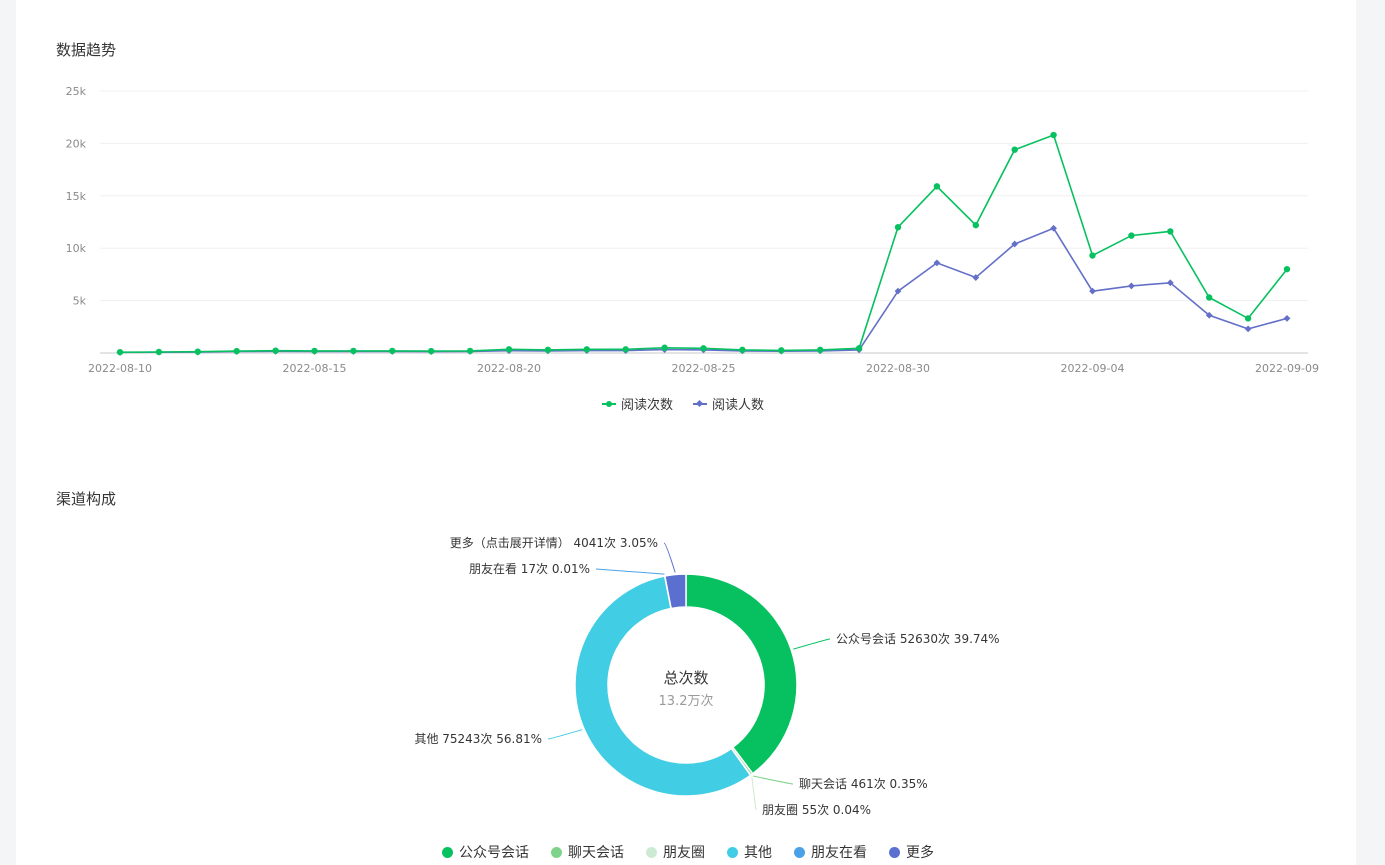 The image size is (1385, 865). Describe the element at coordinates (839, 853) in the screenshot. I see `legend-label: 朋友在看` at that location.